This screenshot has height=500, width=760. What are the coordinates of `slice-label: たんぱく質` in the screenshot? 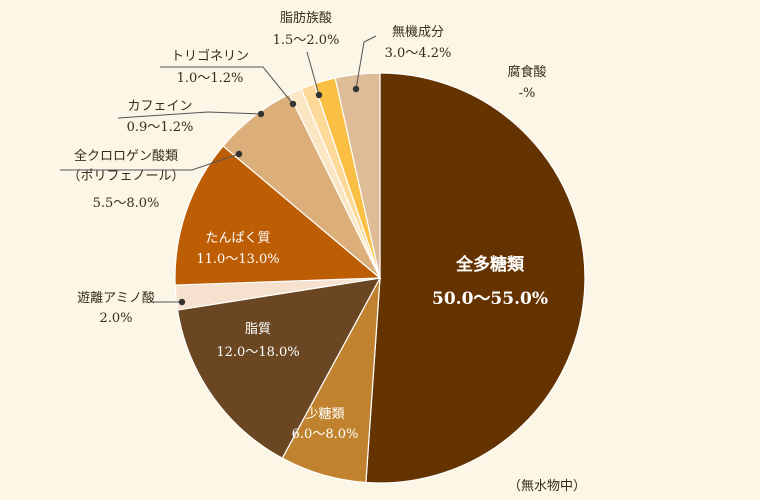 It's located at (237, 238).